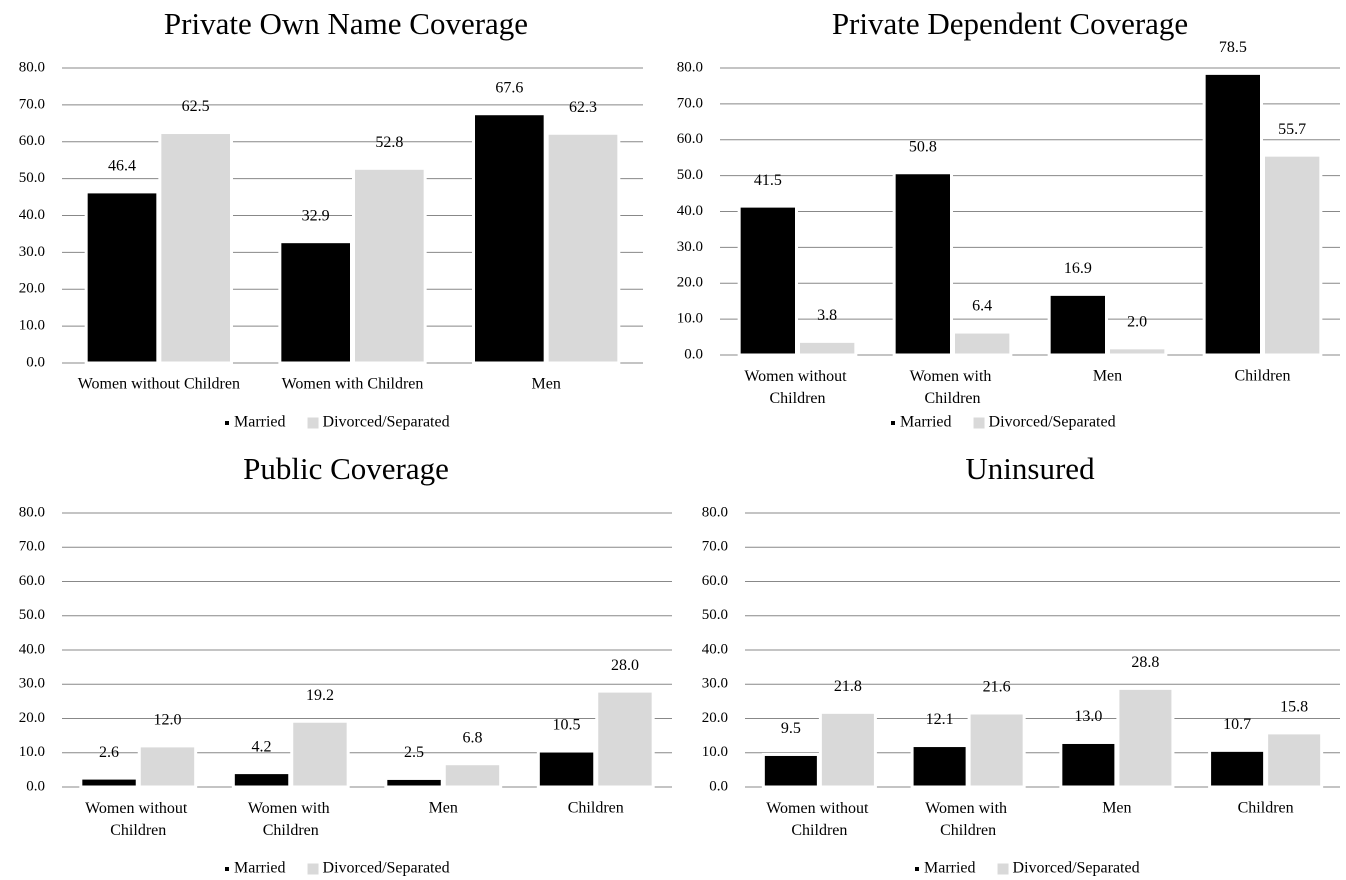  What do you see at coordinates (848, 686) in the screenshot?
I see `data-label: 21.8` at bounding box center [848, 686].